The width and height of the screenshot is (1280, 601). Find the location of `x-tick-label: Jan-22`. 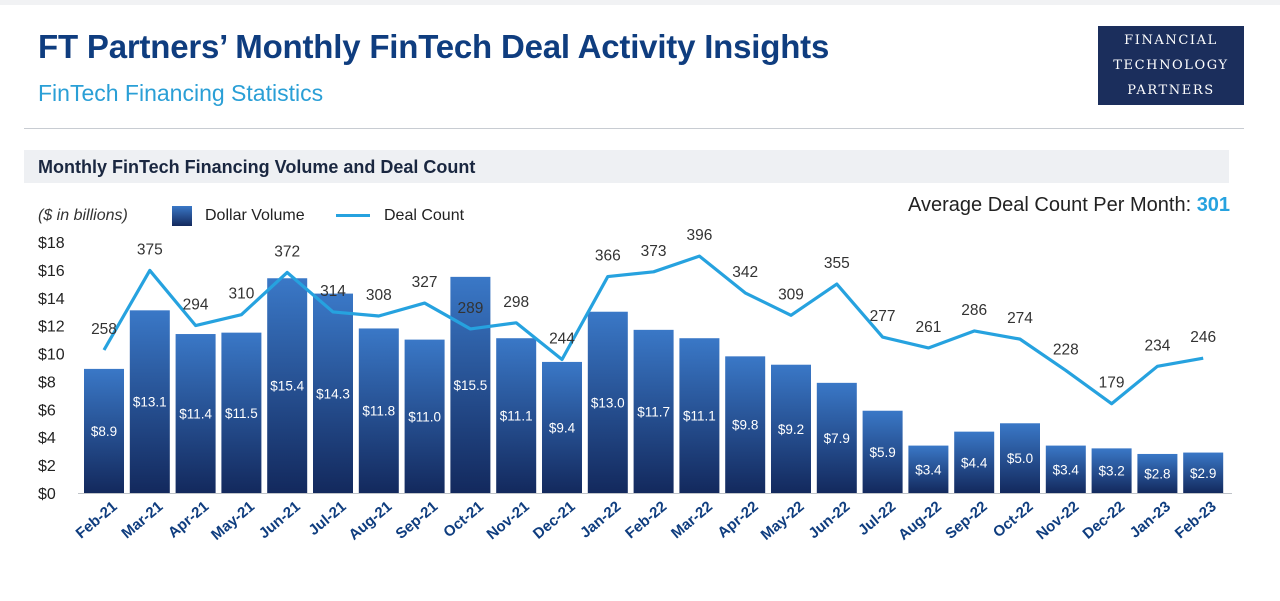

x-tick-label: Jan-22 is located at coordinates (600, 520).